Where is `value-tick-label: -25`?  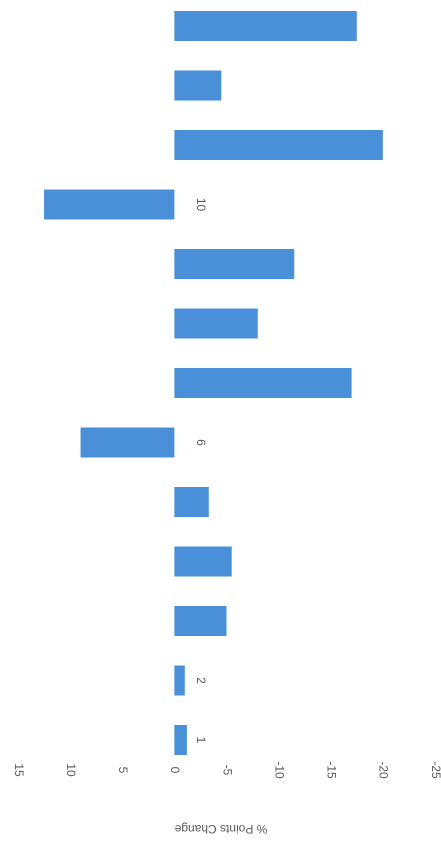
value-tick-label: -25 is located at coordinates (435, 770).